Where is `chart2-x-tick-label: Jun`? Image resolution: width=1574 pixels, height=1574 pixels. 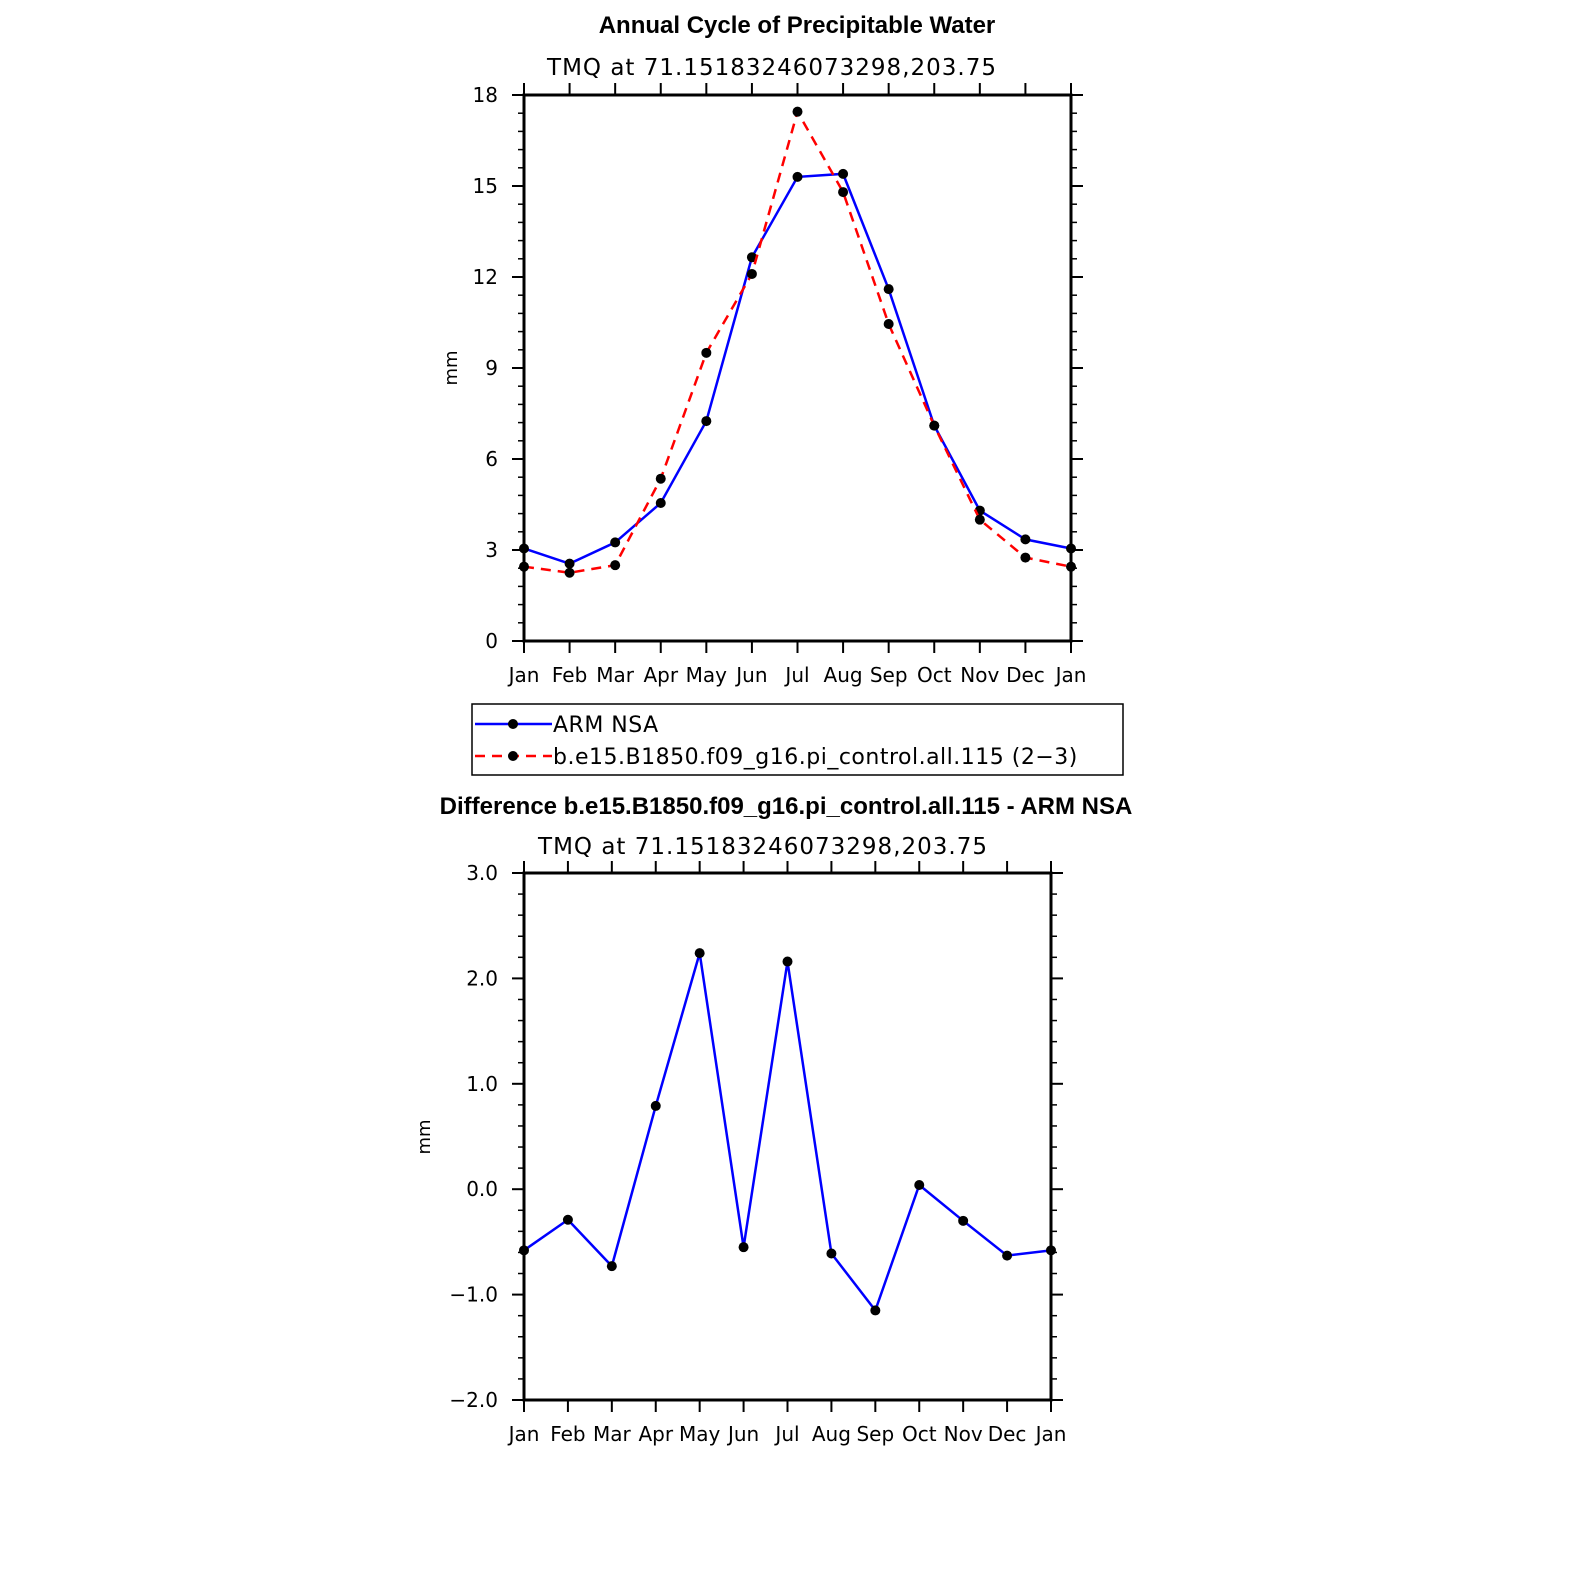
chart2-x-tick-label: Jun is located at coordinates (742, 1434).